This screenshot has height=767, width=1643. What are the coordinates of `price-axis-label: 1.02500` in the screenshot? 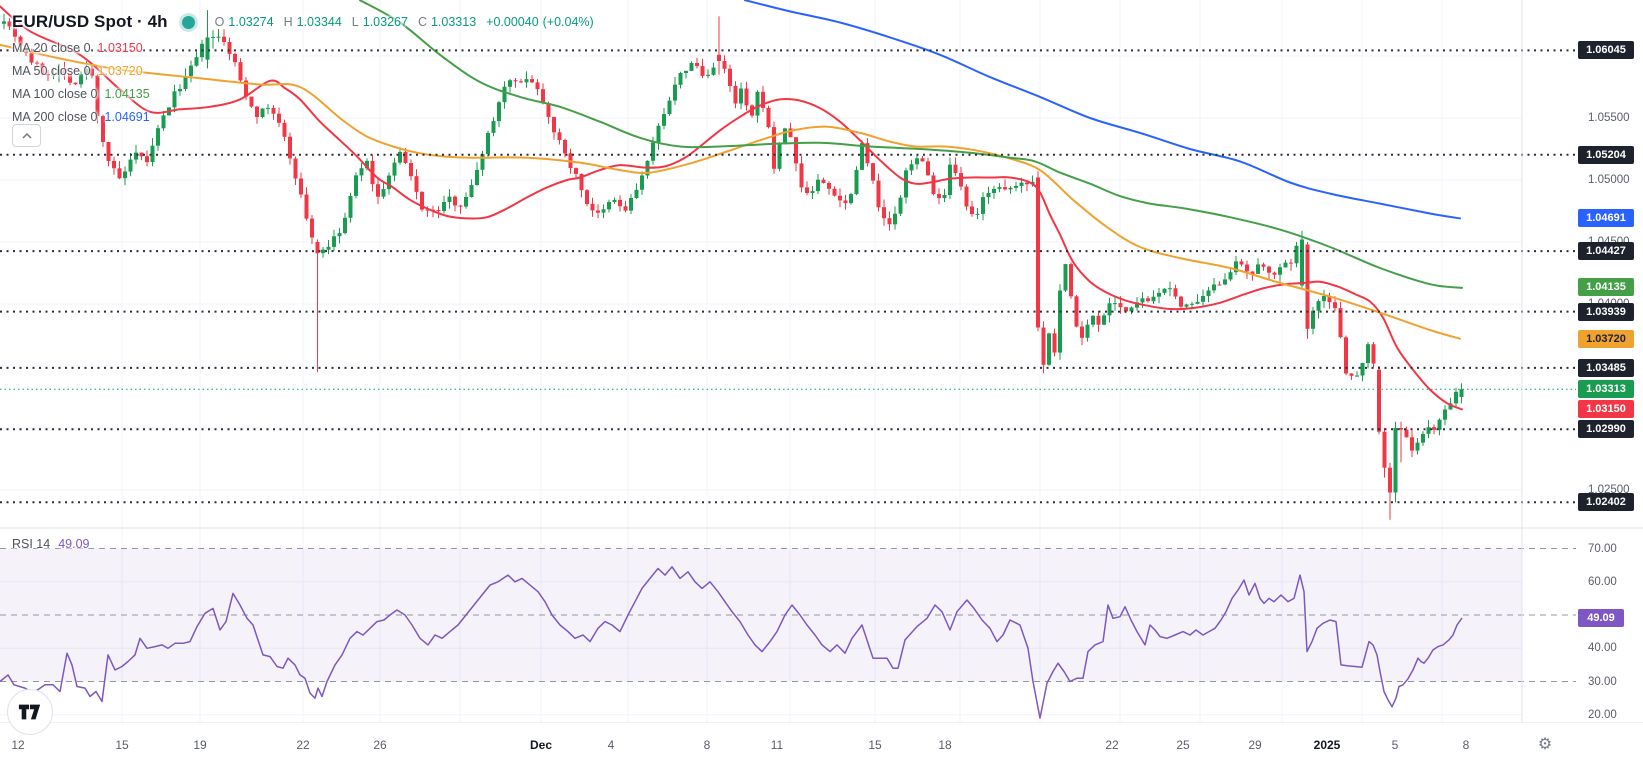 It's located at (1609, 490).